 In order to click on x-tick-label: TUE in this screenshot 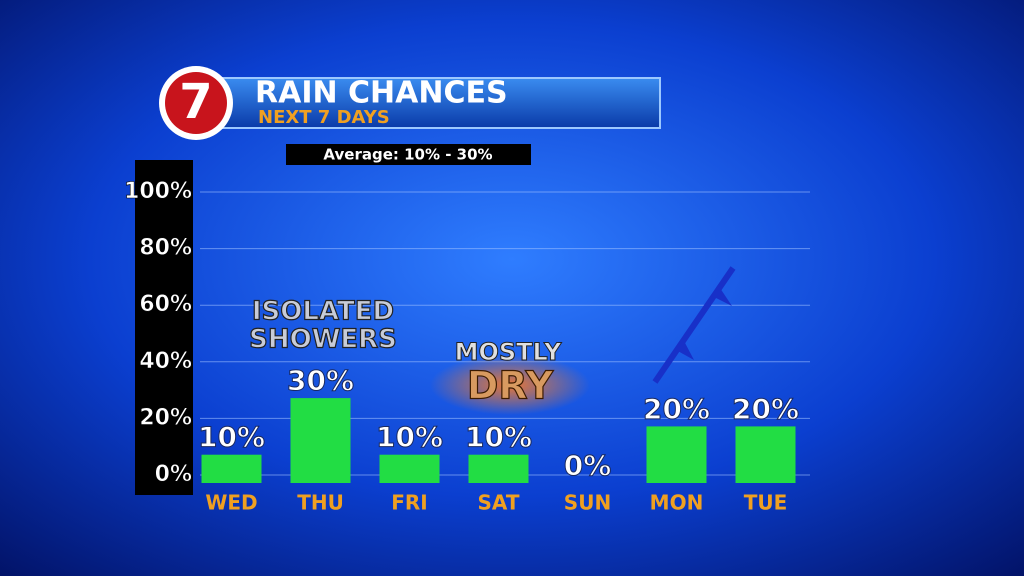, I will do `click(766, 503)`.